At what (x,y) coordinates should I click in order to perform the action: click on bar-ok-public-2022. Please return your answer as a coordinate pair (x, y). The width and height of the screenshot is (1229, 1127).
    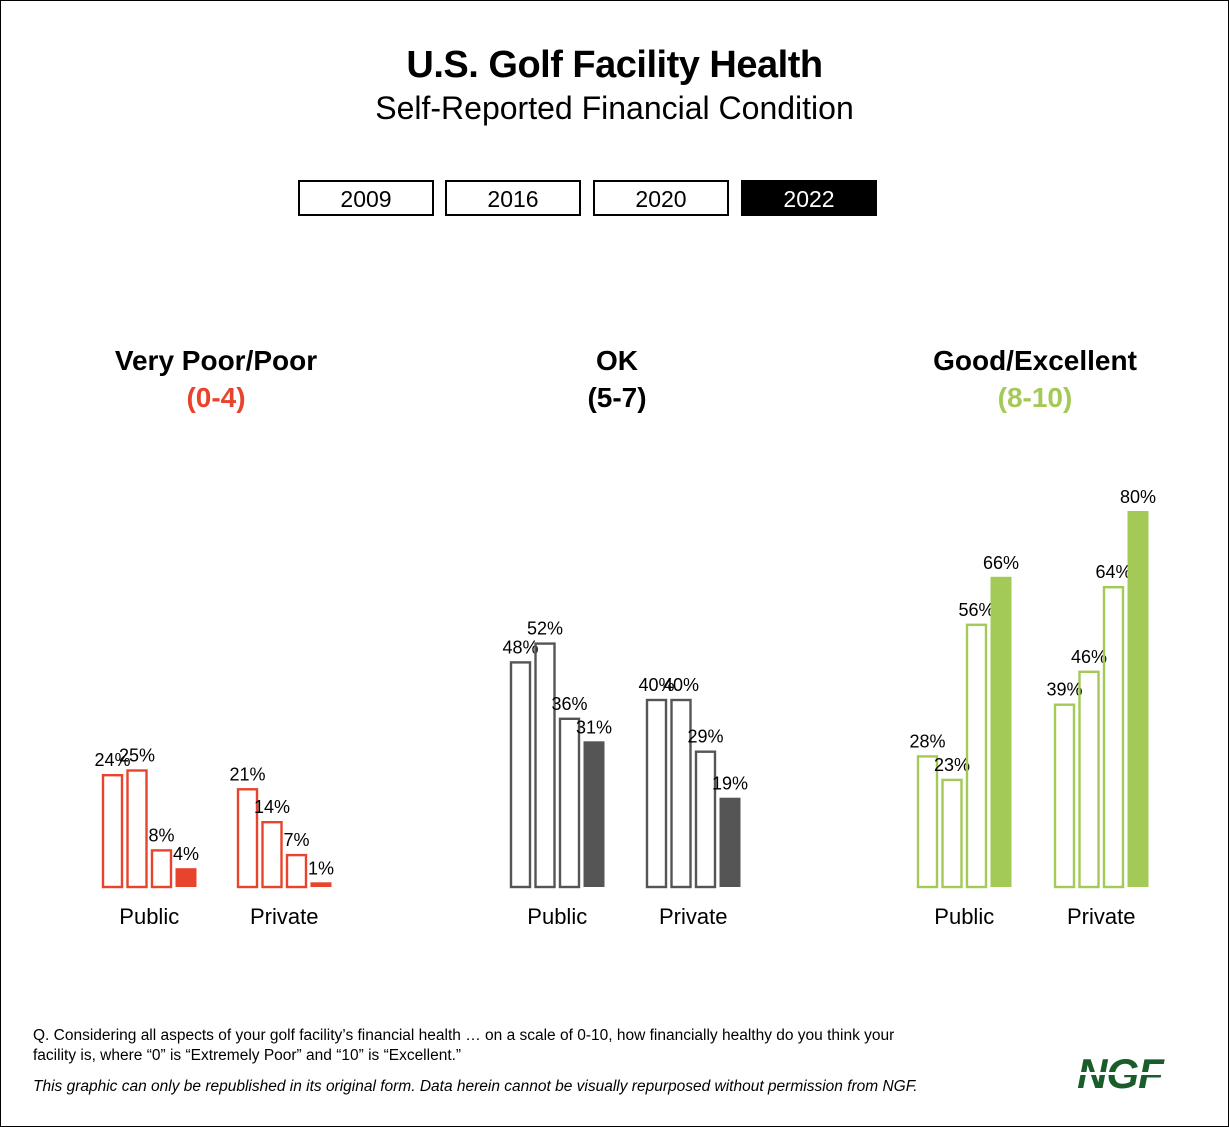
    Looking at the image, I should click on (594, 814).